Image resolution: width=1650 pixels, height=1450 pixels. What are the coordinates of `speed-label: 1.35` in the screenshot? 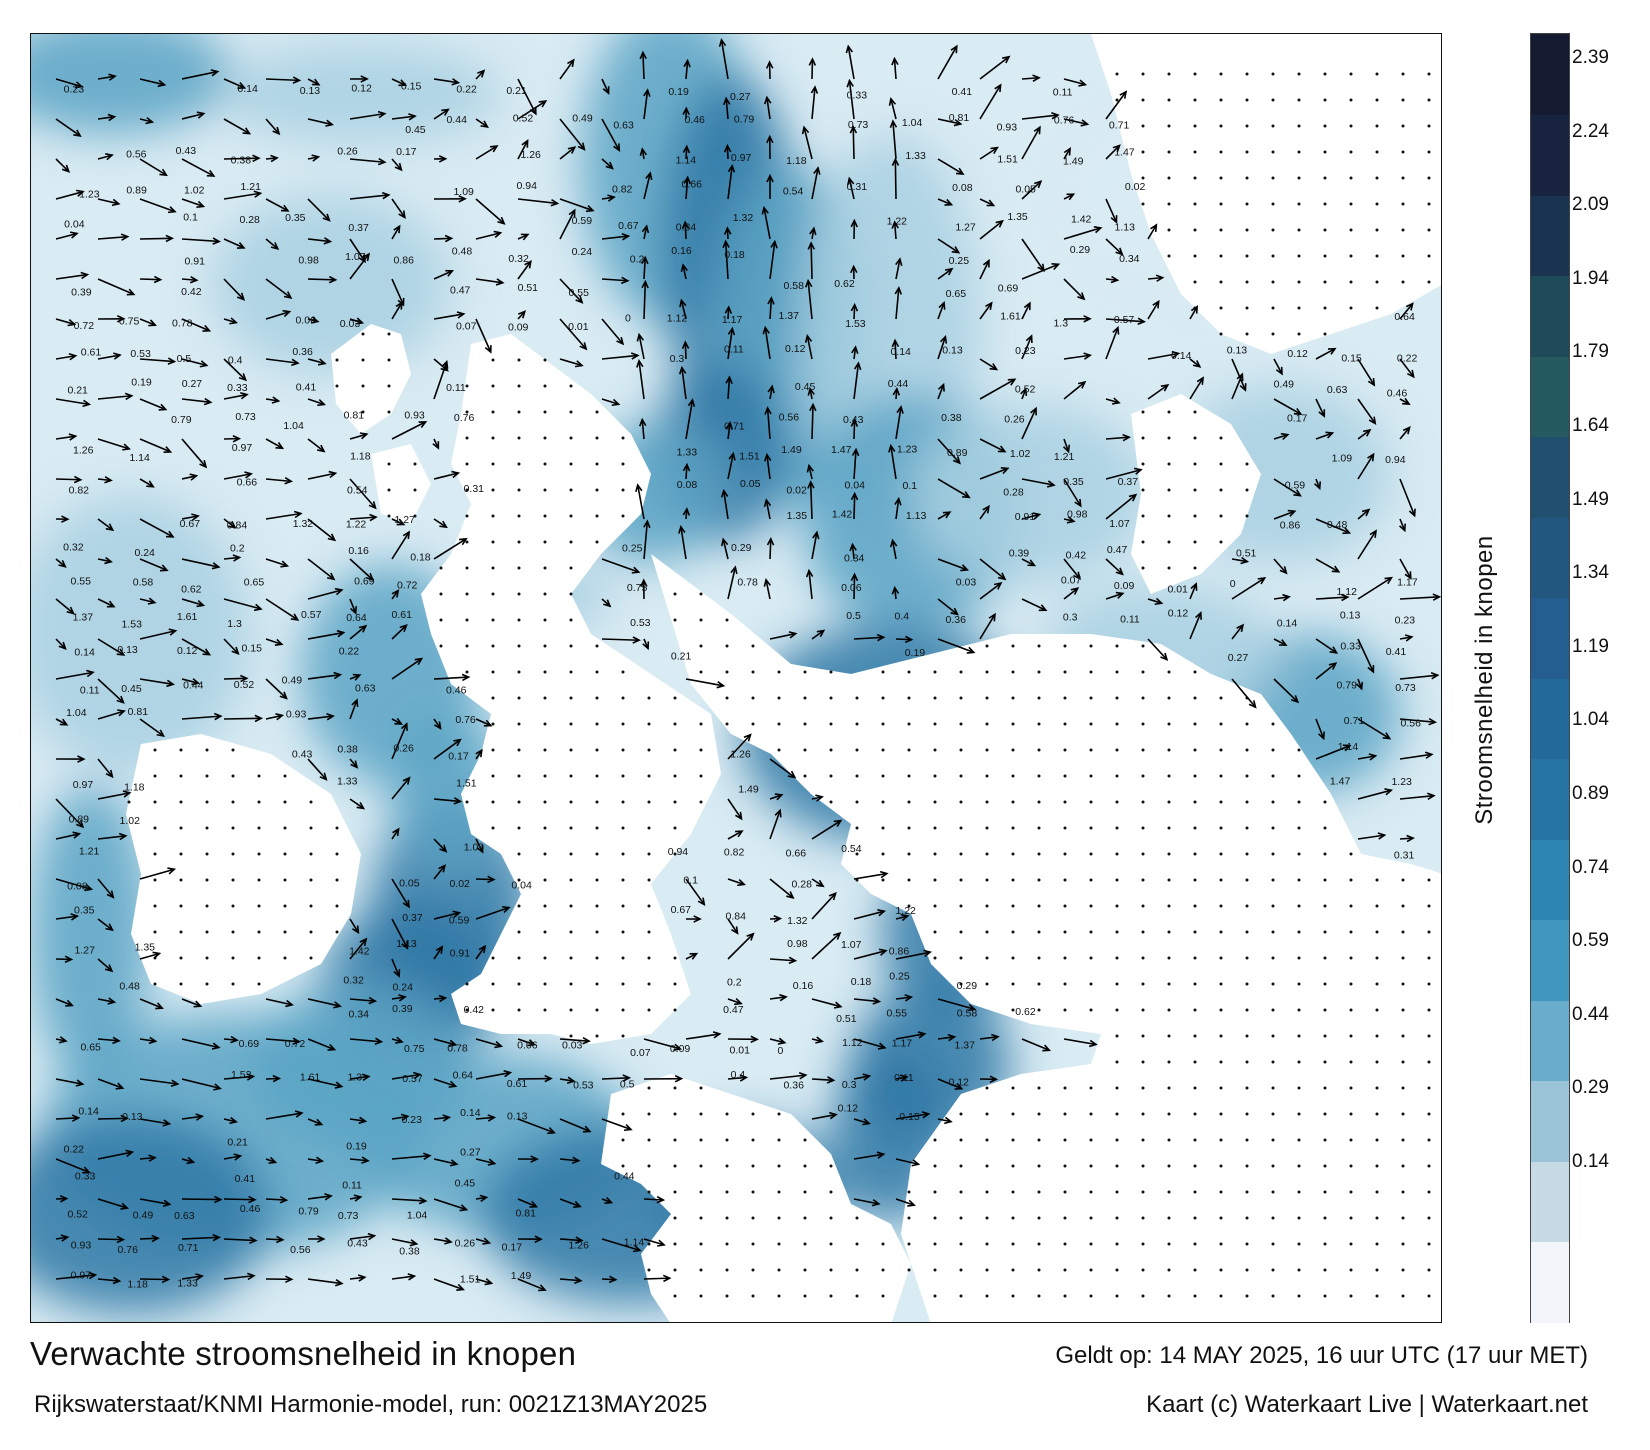 It's located at (797, 516).